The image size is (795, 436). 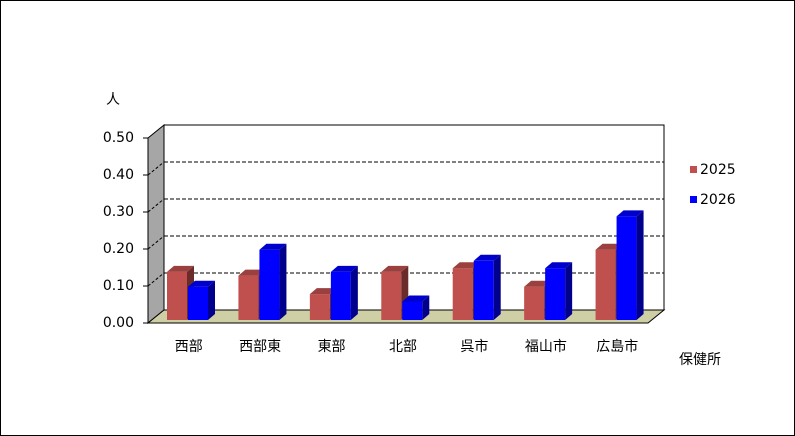 I want to click on y-tick-label: 0.00, so click(x=118, y=323).